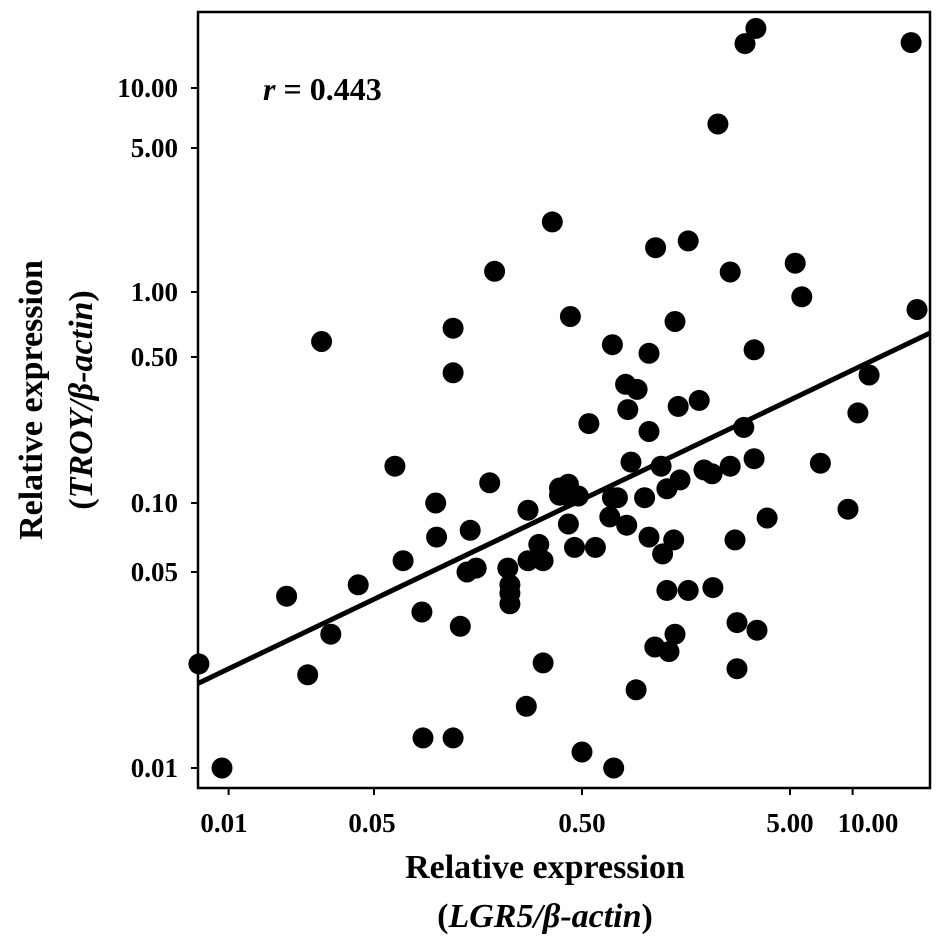 This screenshot has width=945, height=951. I want to click on x-tick-label: 5.00, so click(789, 823).